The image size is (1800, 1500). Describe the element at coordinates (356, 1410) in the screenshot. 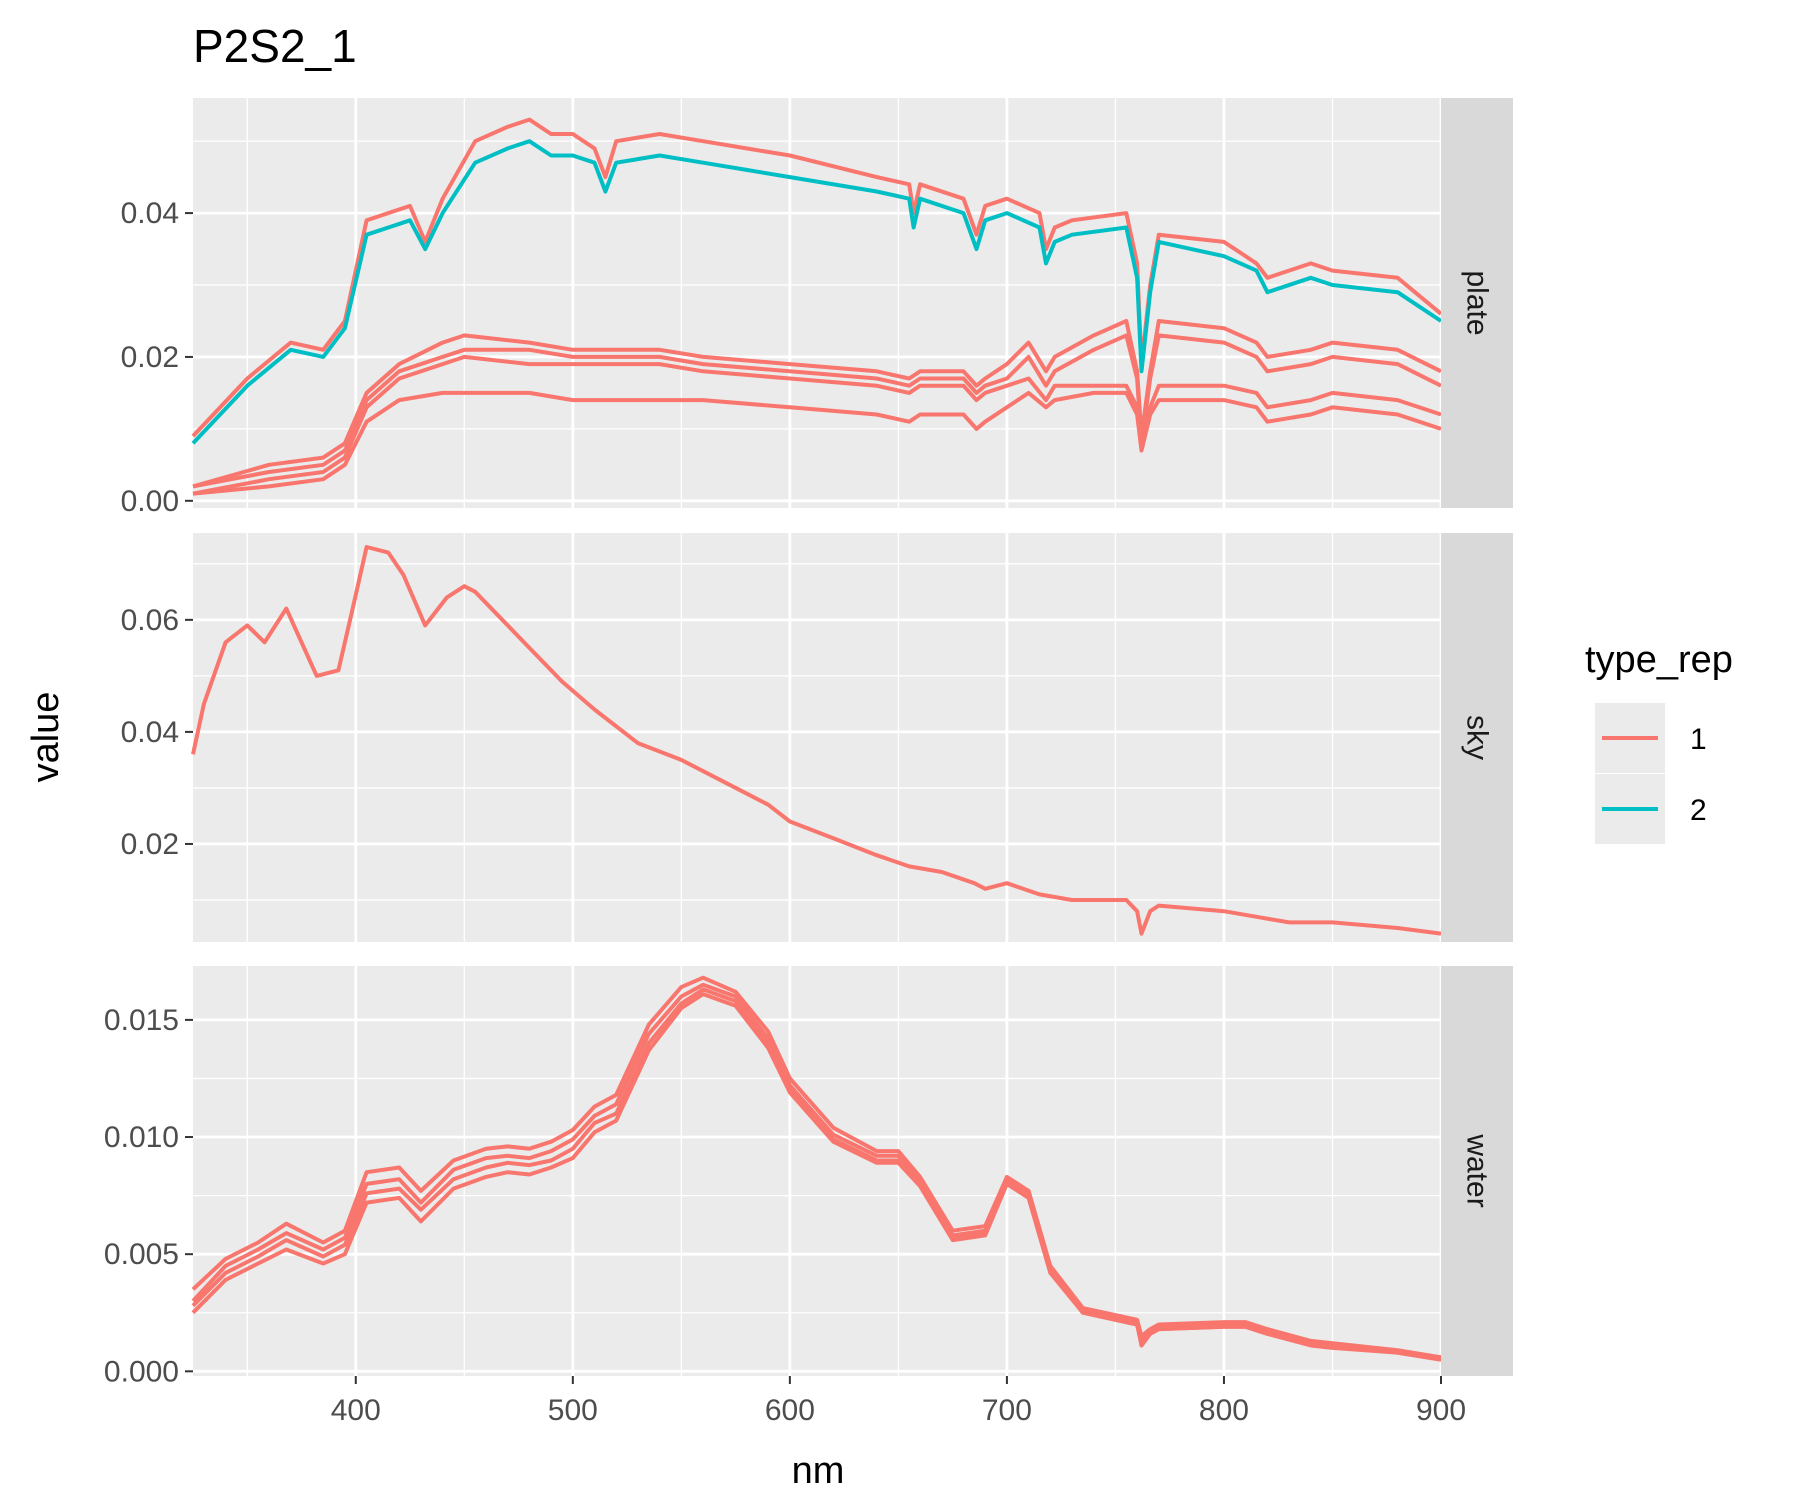

I see `x-tick-label: 400` at that location.